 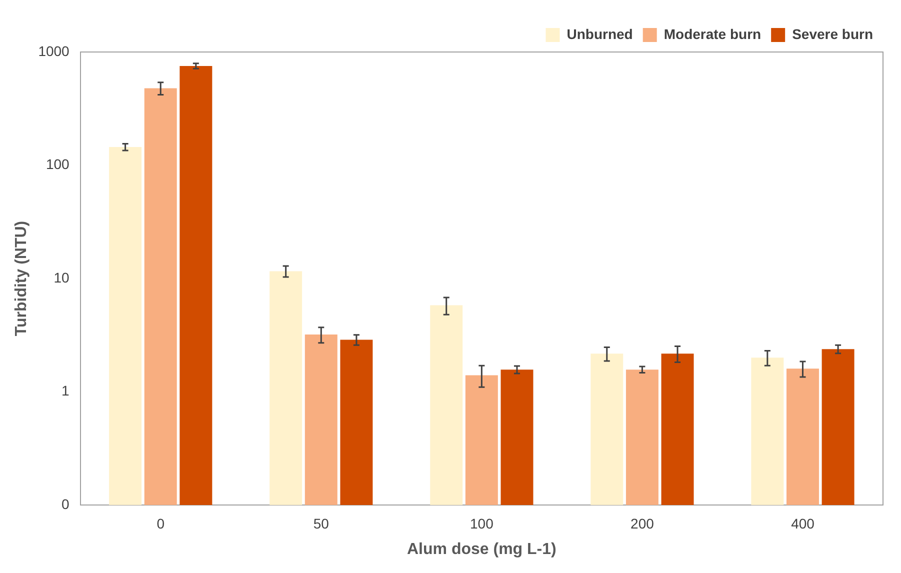 I want to click on x-tick-label: 50, so click(x=321, y=523).